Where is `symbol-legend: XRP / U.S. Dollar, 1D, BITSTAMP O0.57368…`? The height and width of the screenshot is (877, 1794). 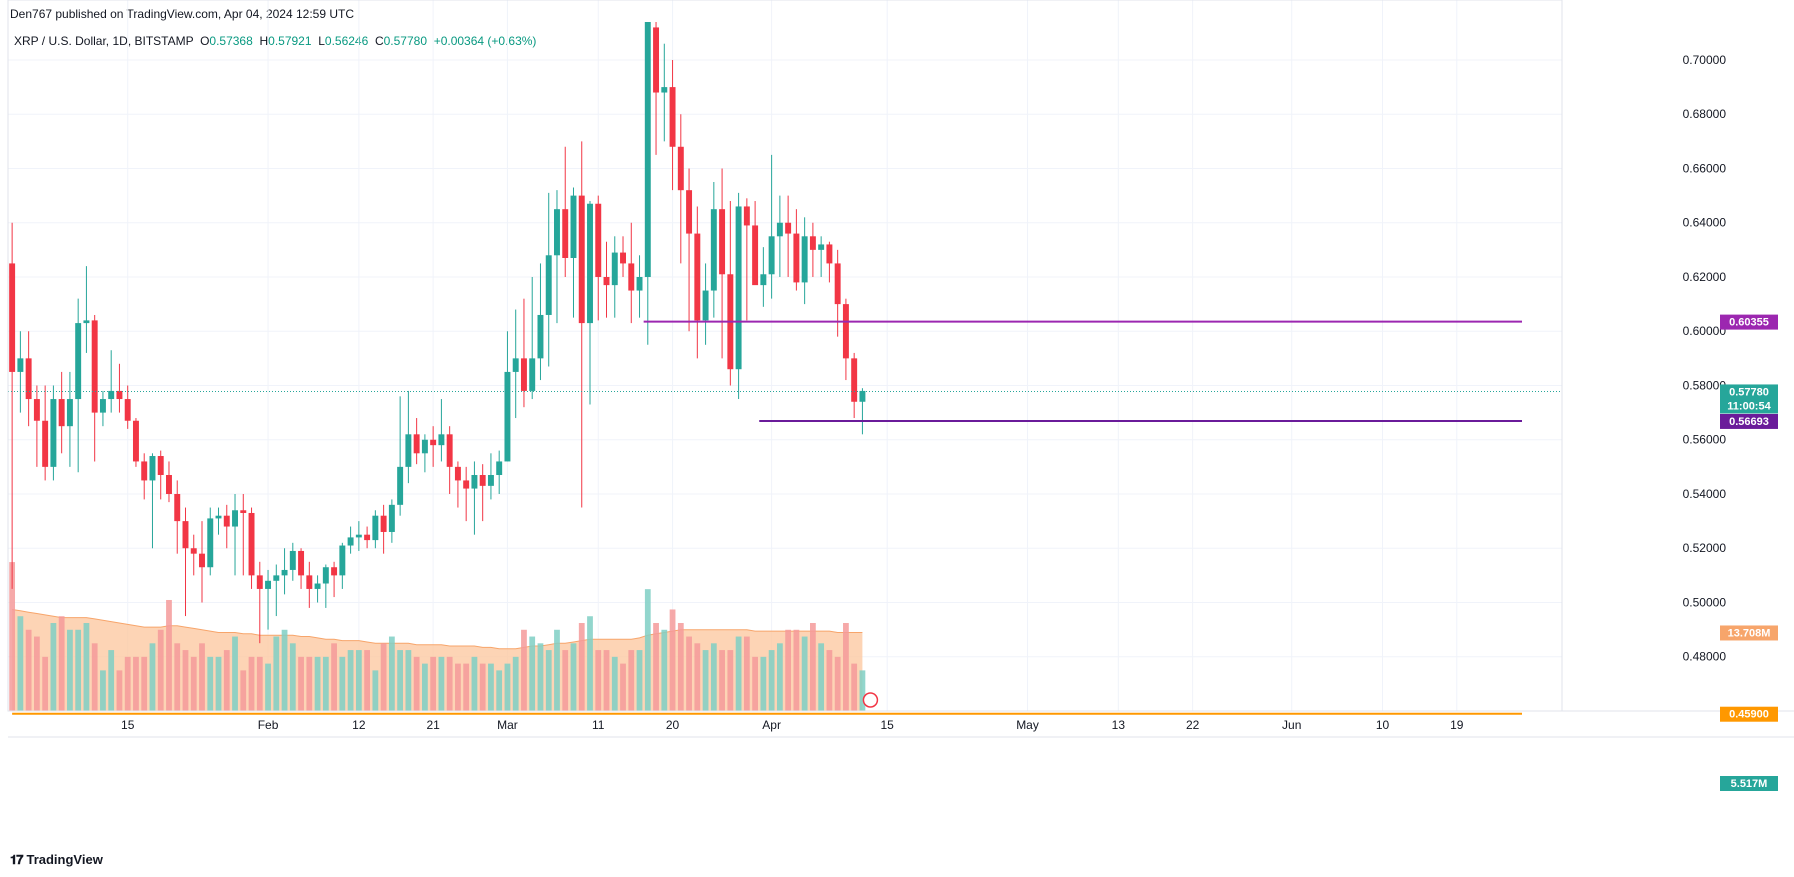
symbol-legend: XRP / U.S. Dollar, 1D, BITSTAMP O0.57368… is located at coordinates (275, 41).